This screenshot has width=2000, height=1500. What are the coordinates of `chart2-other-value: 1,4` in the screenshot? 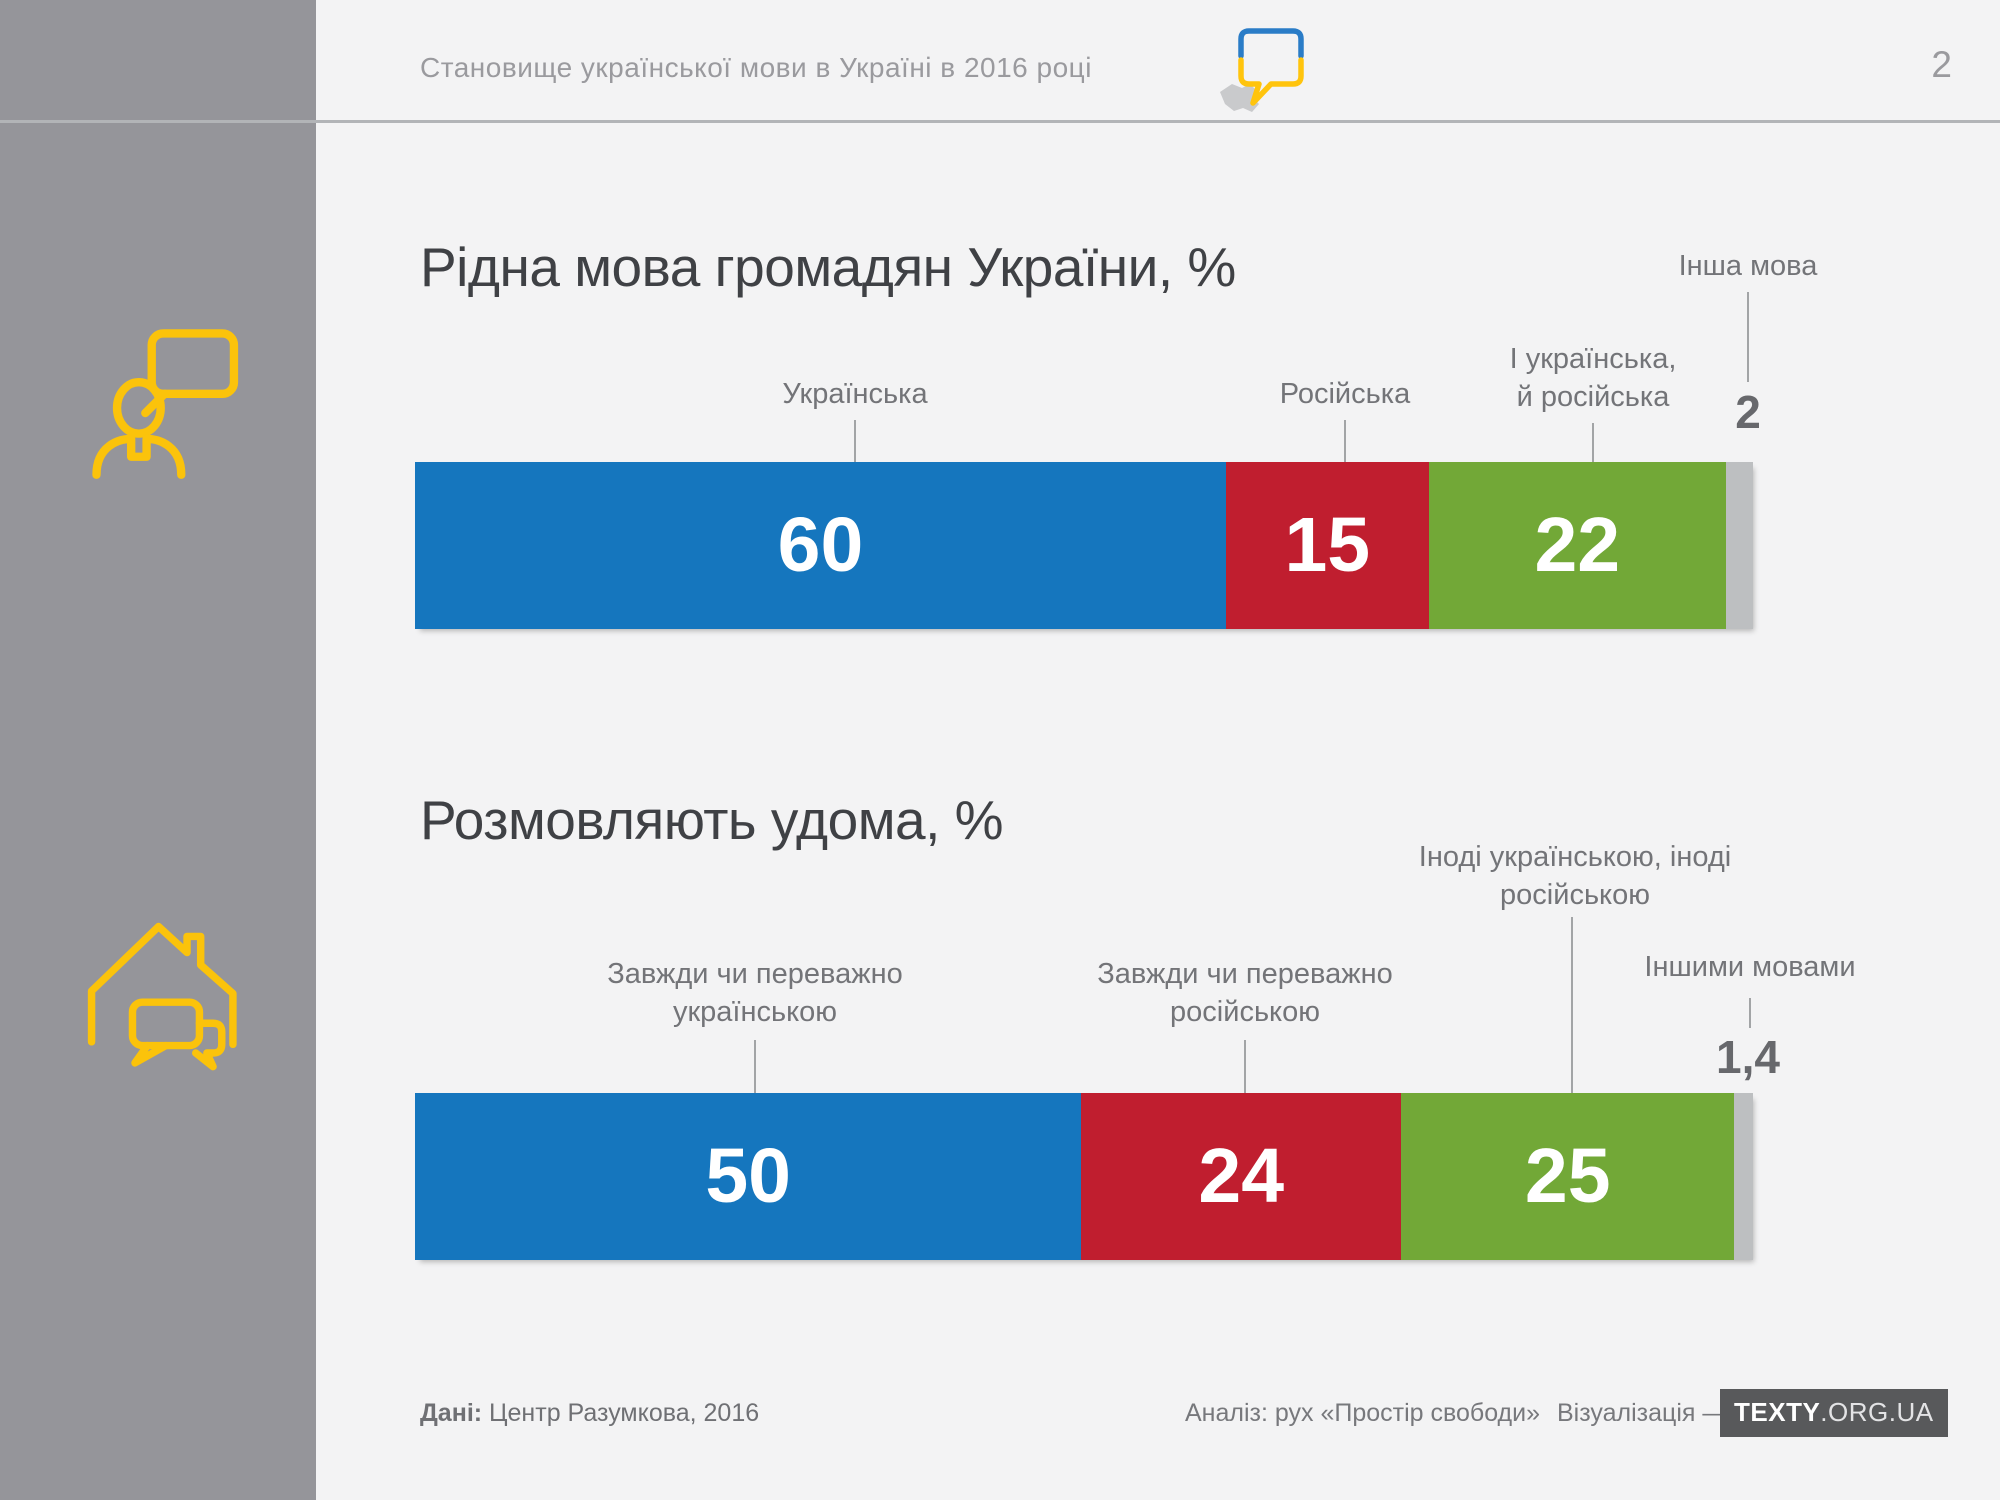 It's located at (1748, 1057).